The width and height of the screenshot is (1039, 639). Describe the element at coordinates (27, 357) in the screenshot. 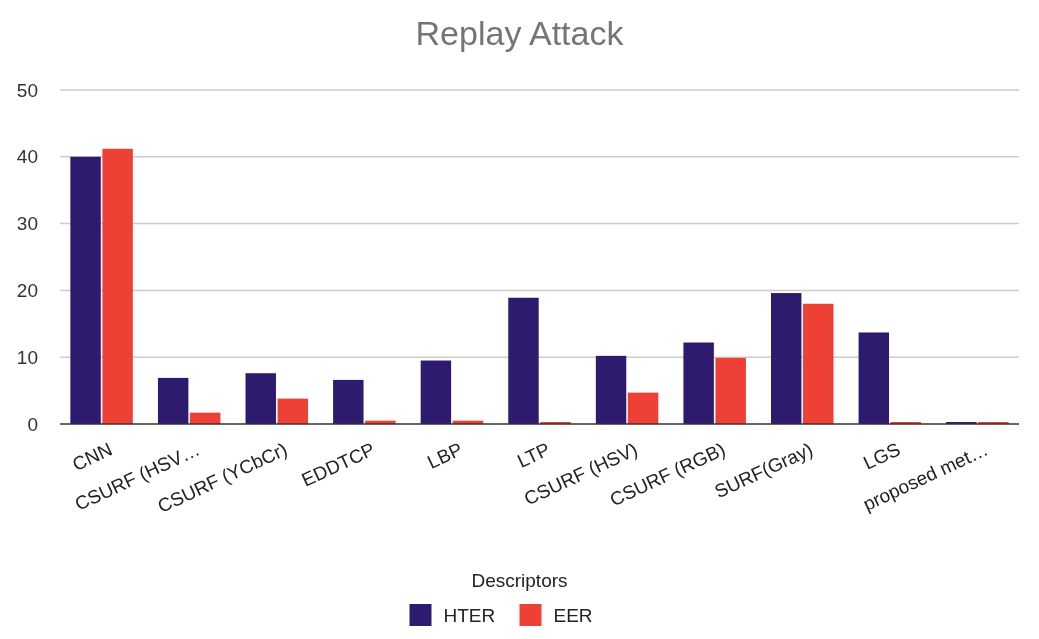

I see `y-tick-label: 10` at that location.